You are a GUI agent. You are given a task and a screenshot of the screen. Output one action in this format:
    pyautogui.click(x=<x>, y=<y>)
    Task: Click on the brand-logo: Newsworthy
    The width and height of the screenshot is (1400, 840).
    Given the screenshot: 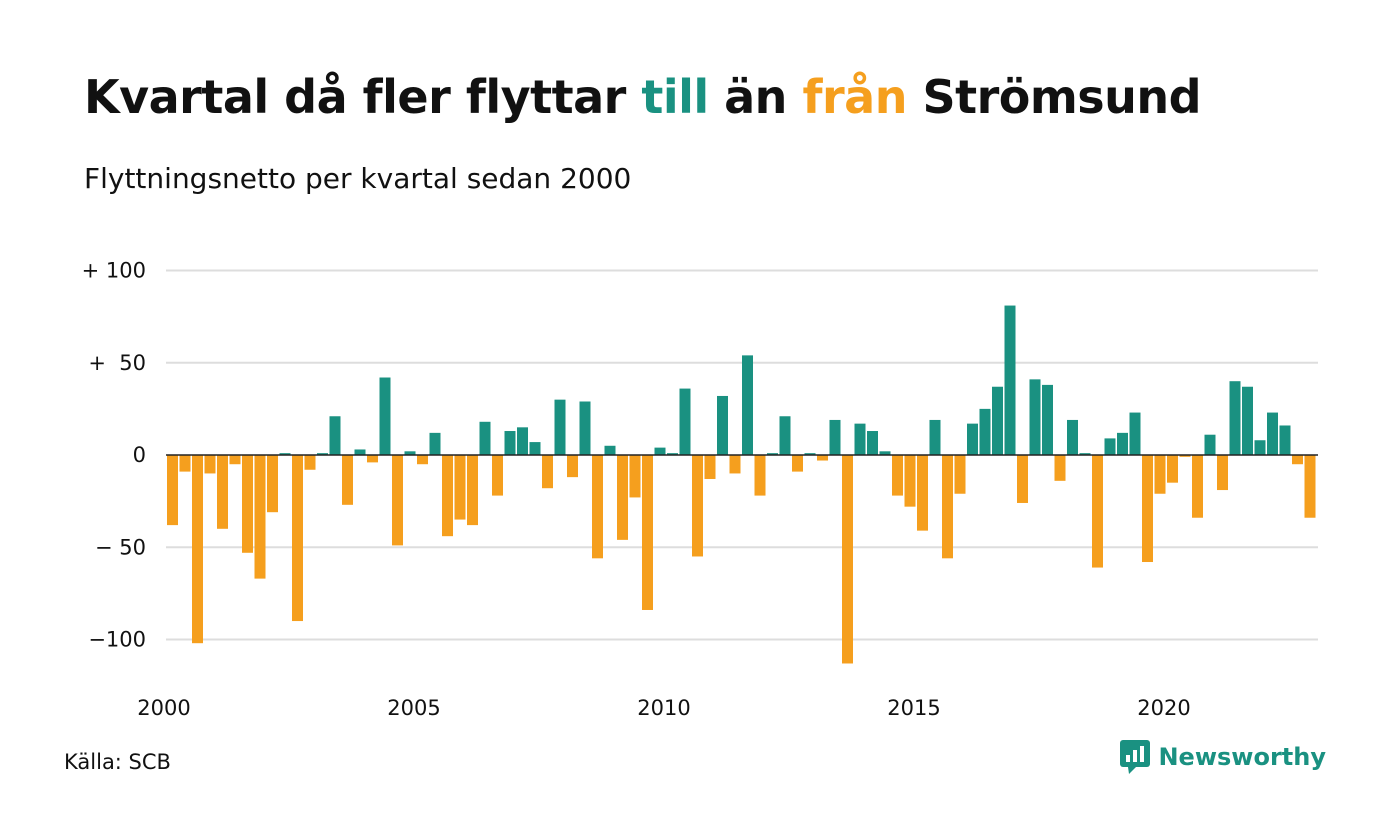 What is the action you would take?
    pyautogui.click(x=1223, y=757)
    